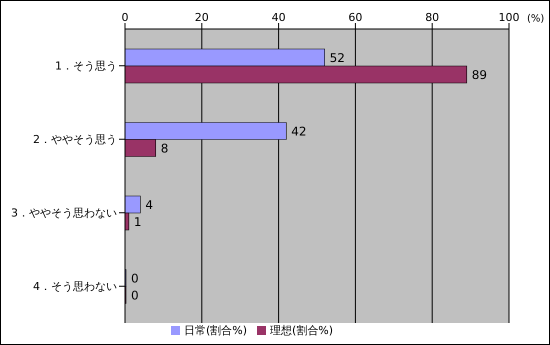 This screenshot has width=550, height=345. I want to click on x-axis-title: (%), so click(535, 19).